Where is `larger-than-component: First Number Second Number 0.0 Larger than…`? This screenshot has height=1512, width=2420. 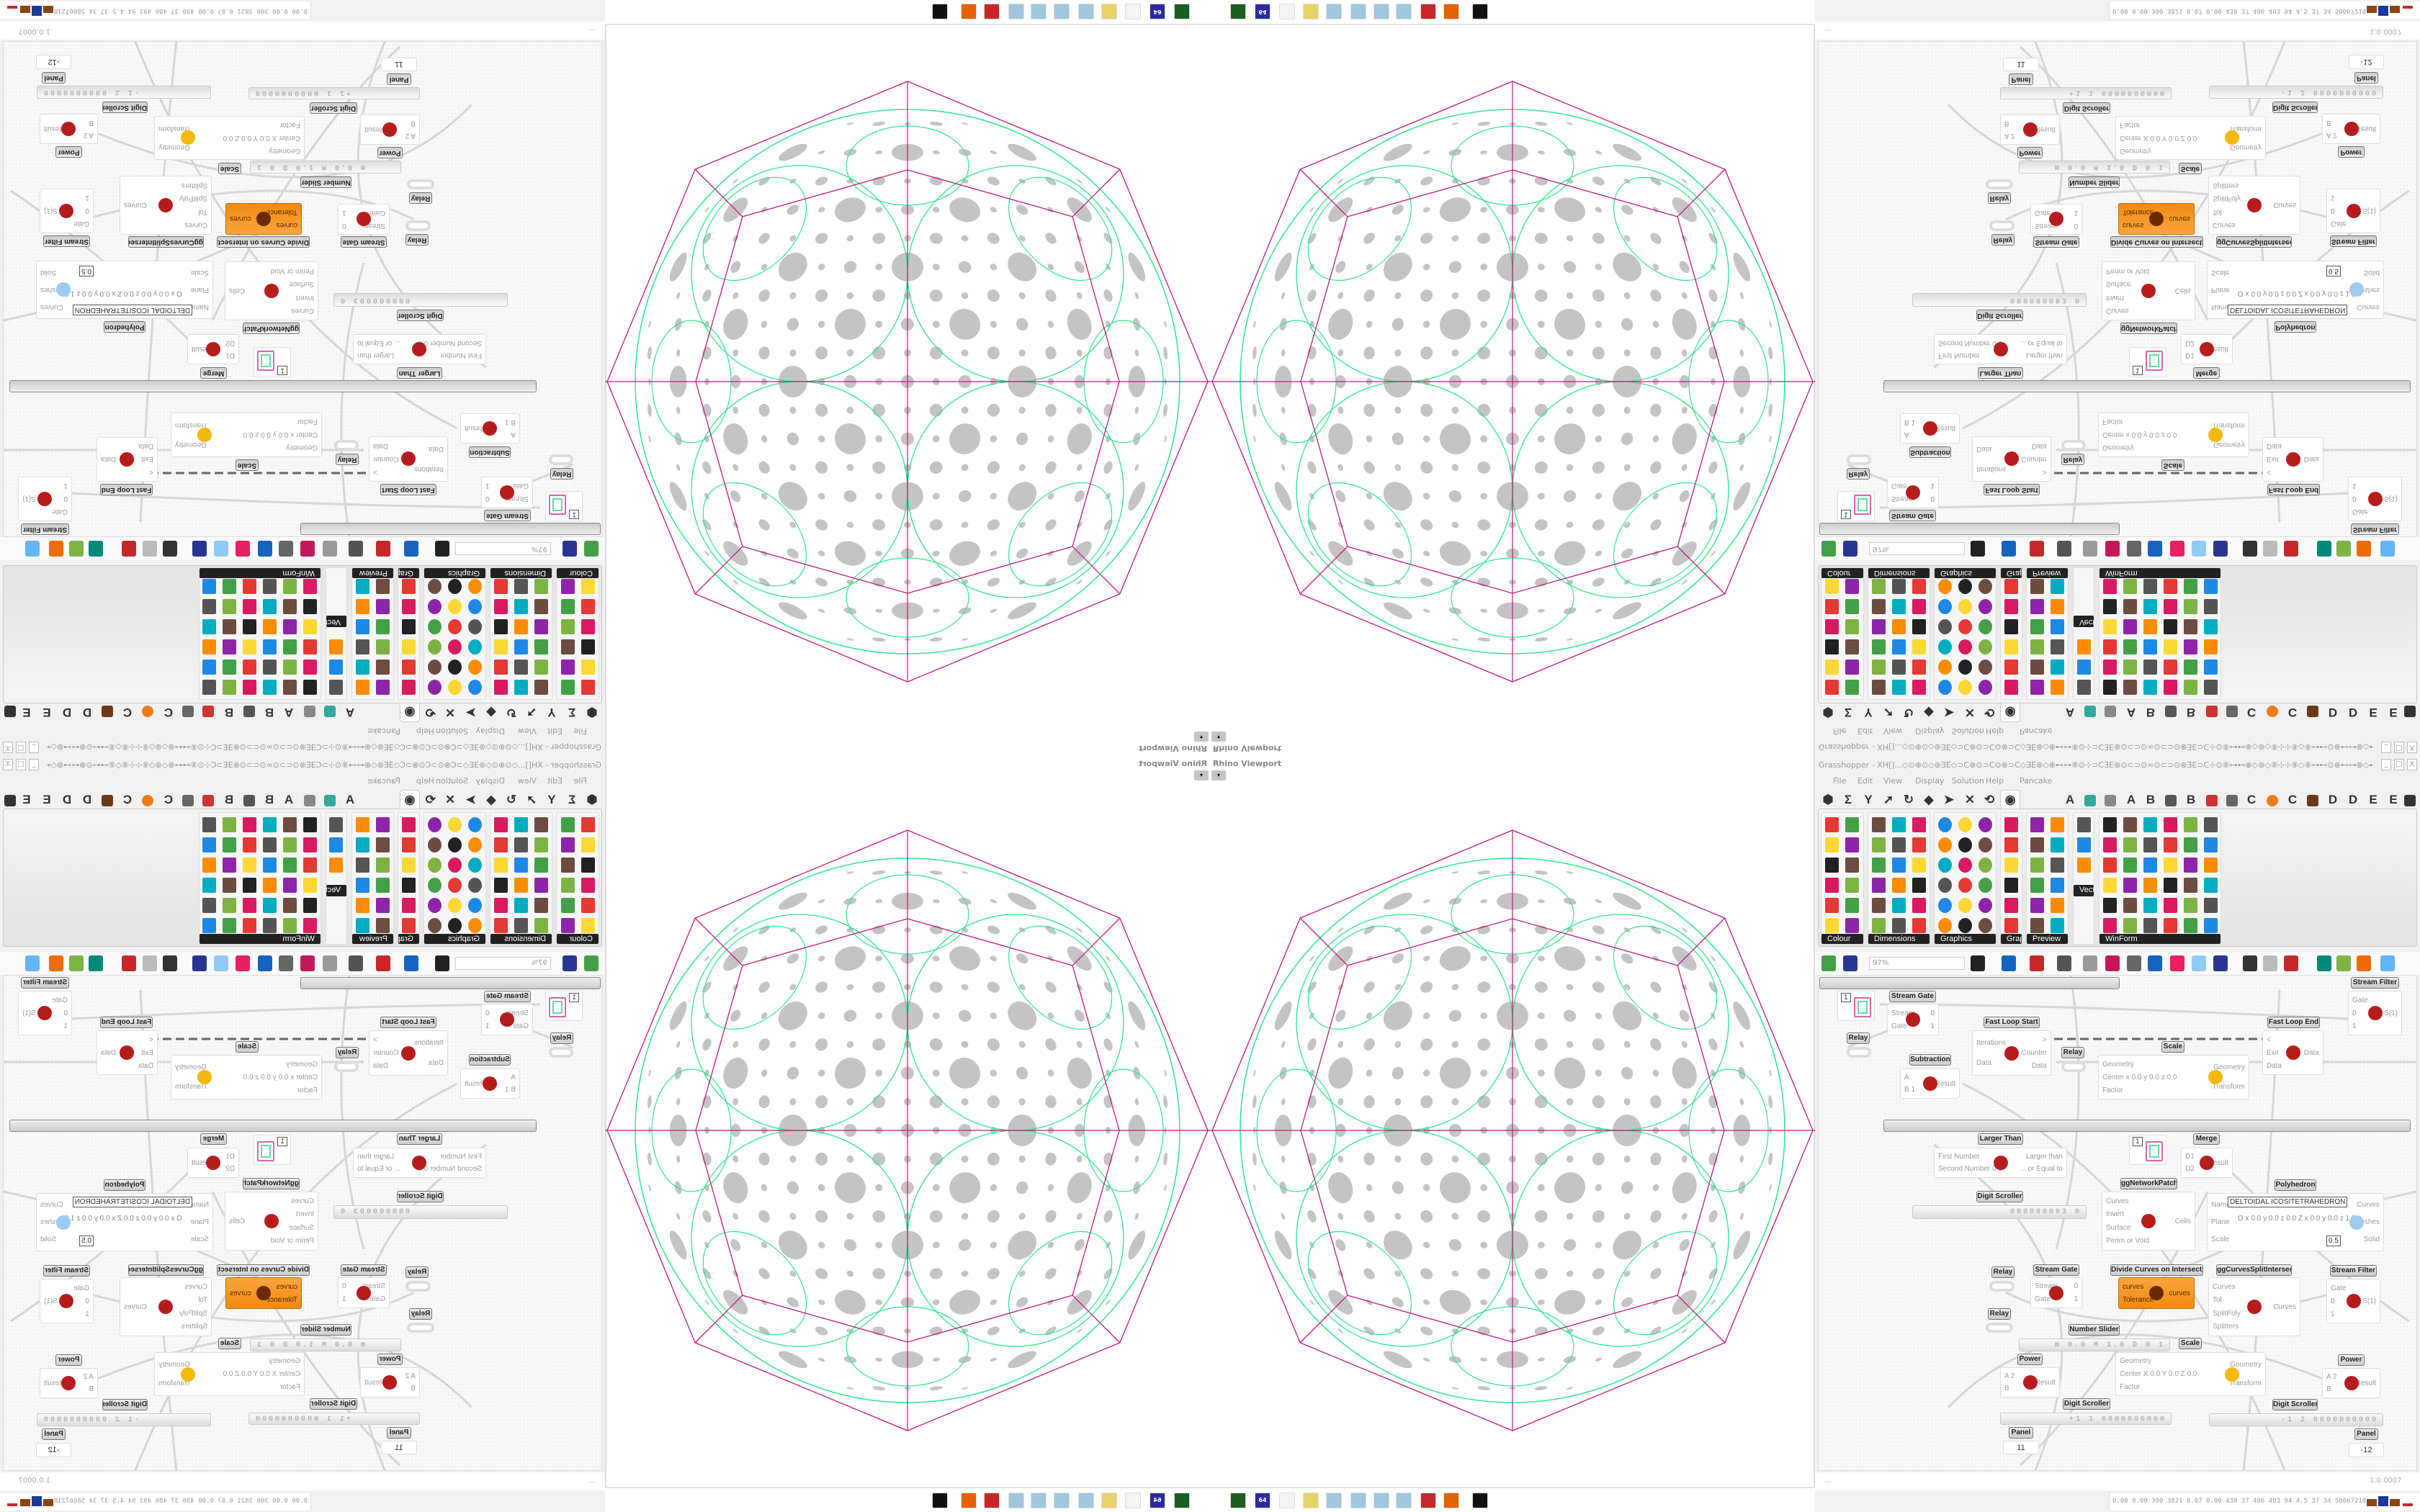
larger-than-component: First Number Second Number 0.0 Larger than… is located at coordinates (2000, 349).